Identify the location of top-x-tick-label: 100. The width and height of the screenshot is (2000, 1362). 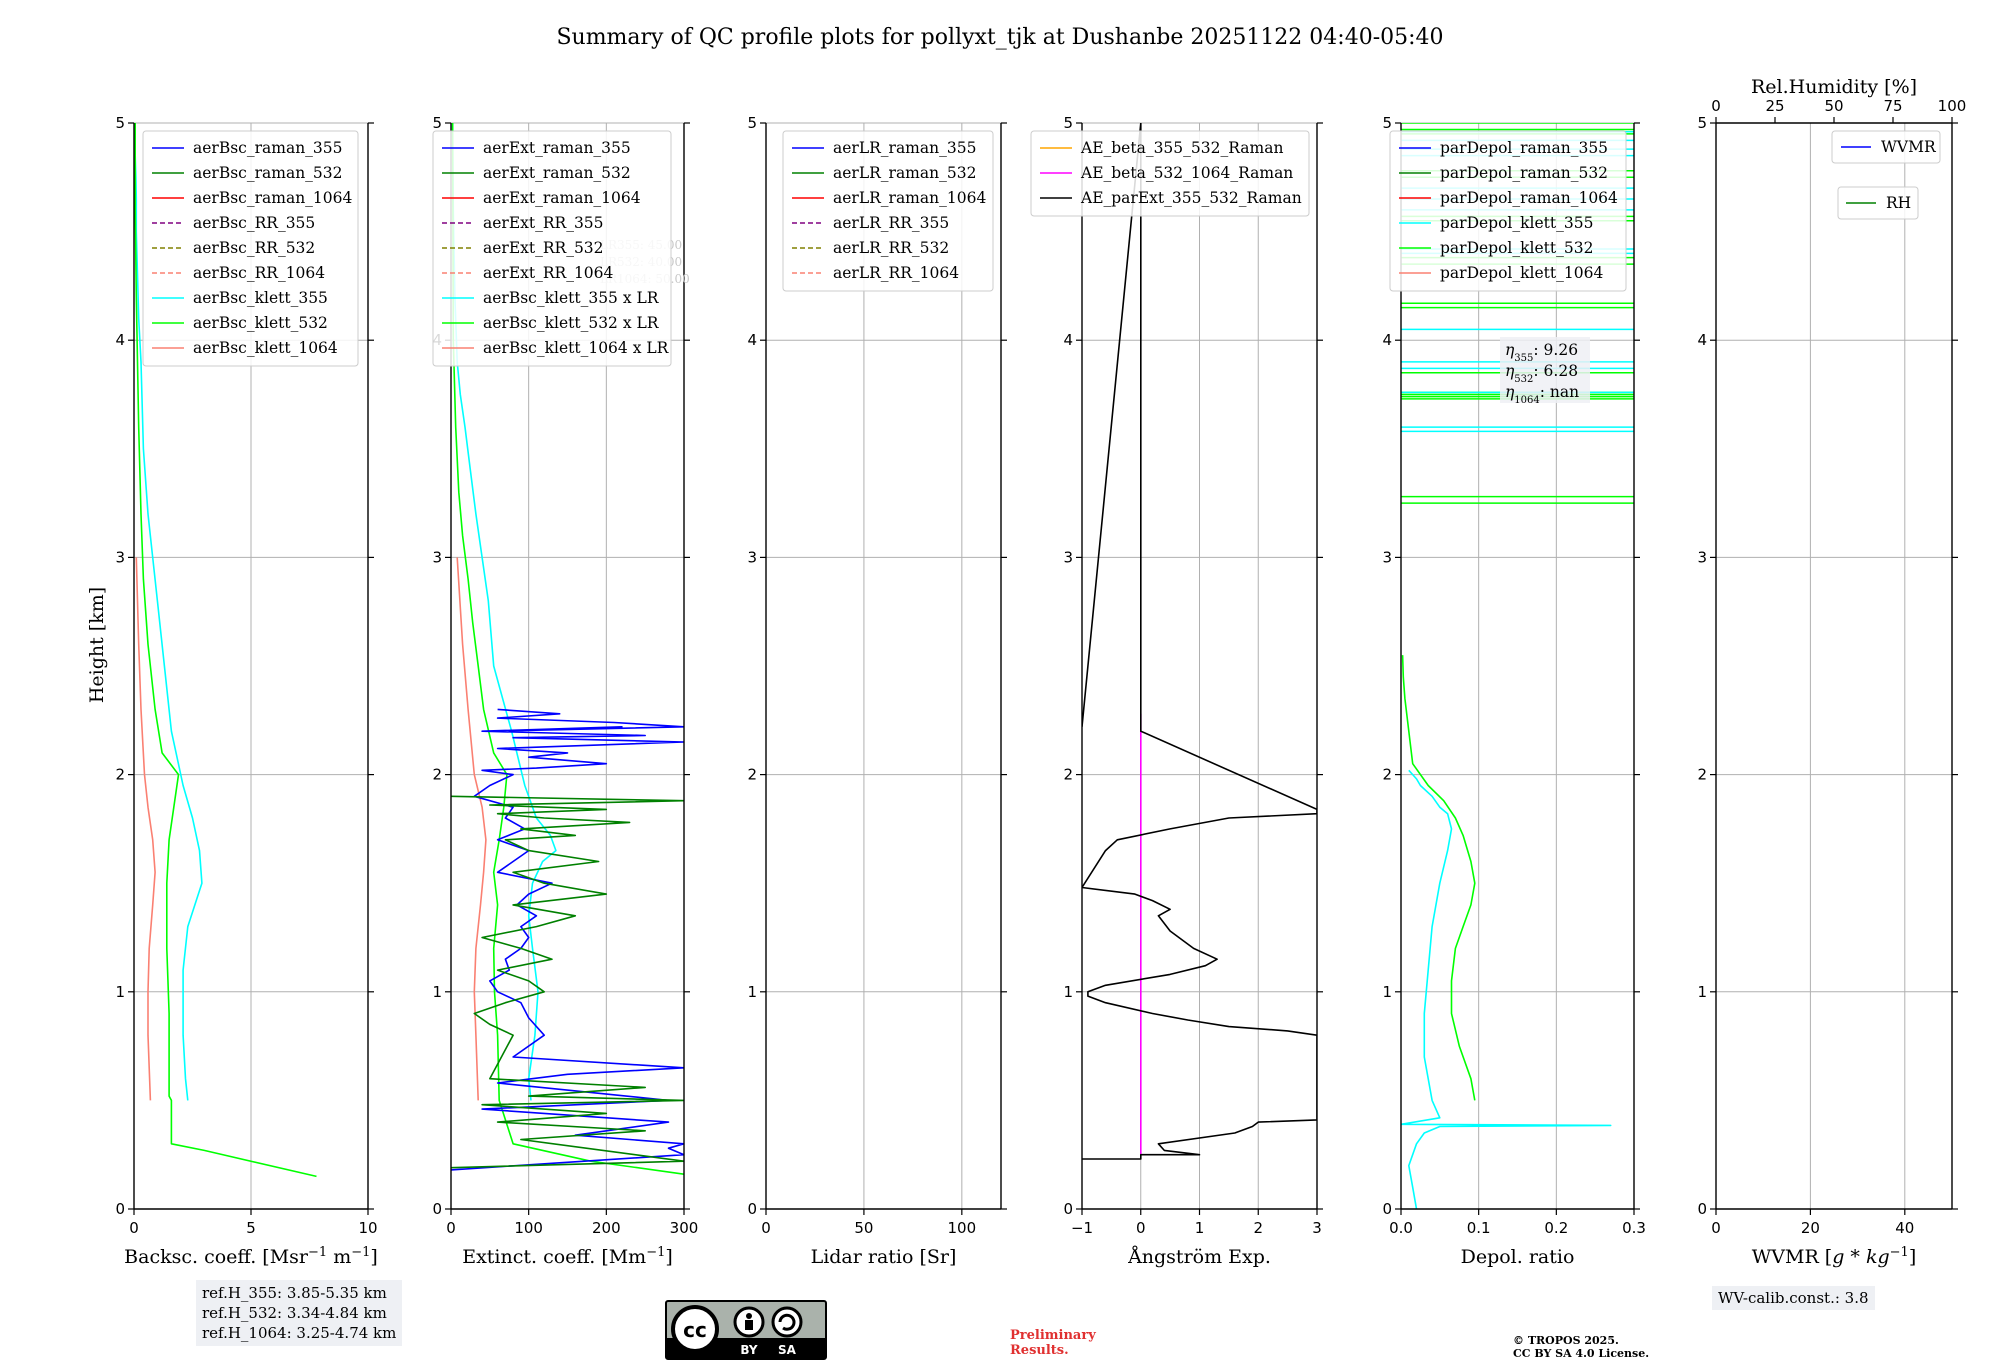
(1952, 106).